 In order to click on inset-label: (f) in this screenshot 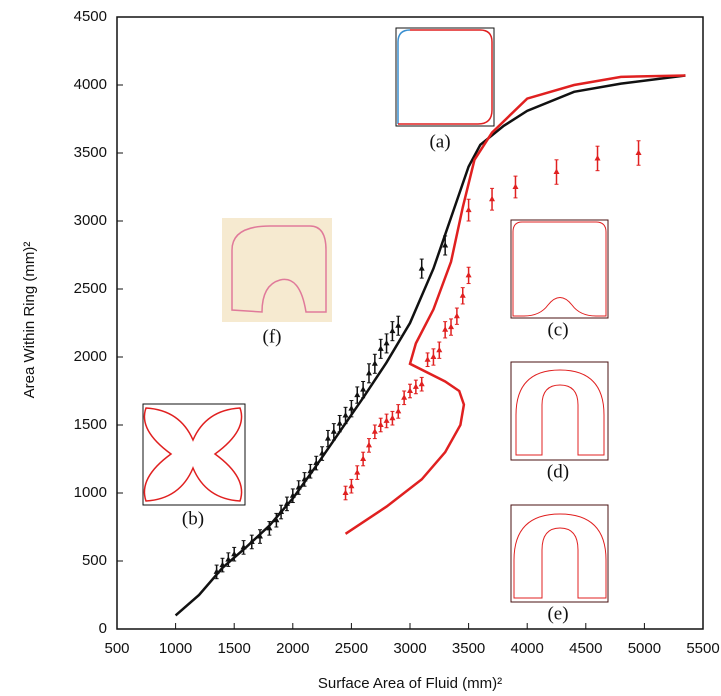, I will do `click(272, 336)`.